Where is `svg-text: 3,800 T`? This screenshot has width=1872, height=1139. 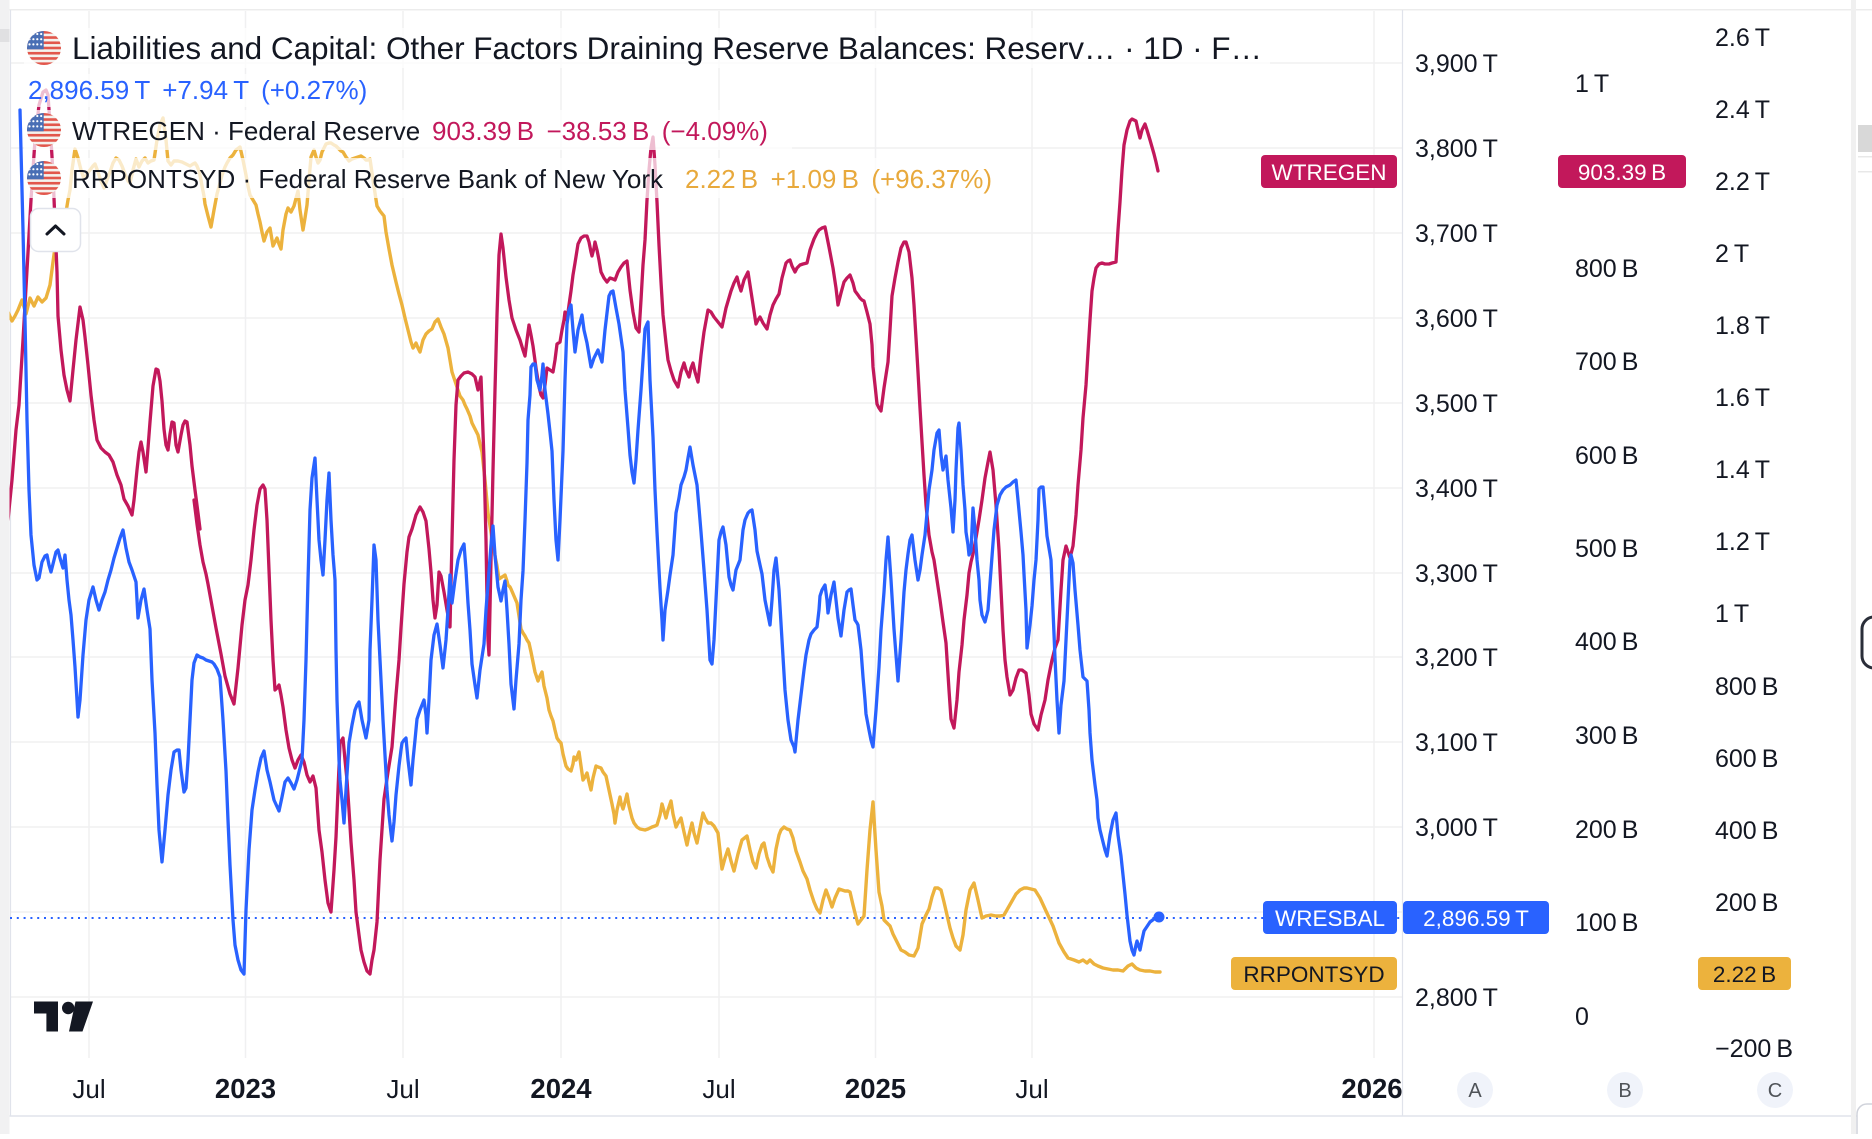
svg-text: 3,800 T is located at coordinates (1456, 149).